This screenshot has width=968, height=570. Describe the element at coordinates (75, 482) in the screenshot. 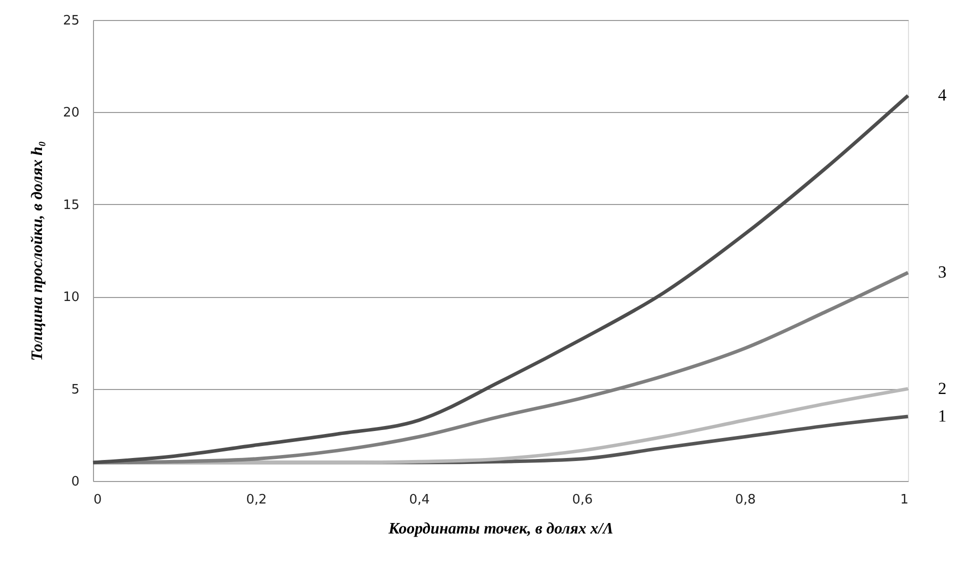

I see `y-tick-label: 0` at that location.